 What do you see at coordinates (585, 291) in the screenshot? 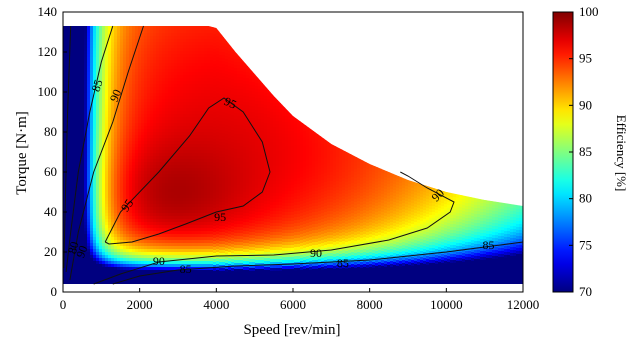
I see `colorbar-tick-label: 70` at bounding box center [585, 291].